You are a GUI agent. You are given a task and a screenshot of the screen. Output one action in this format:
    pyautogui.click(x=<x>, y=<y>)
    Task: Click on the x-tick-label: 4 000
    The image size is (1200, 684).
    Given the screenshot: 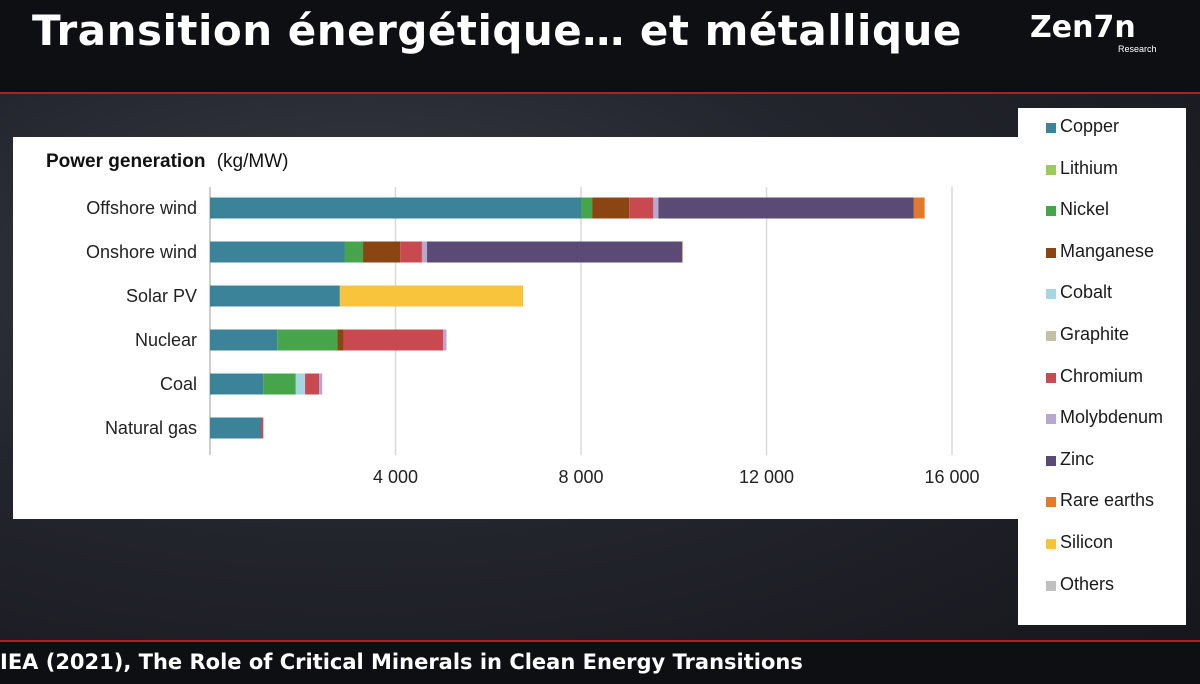 What is the action you would take?
    pyautogui.click(x=395, y=477)
    